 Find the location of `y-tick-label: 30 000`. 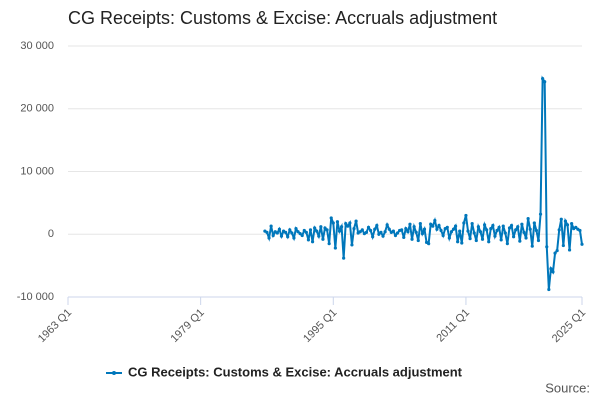

y-tick-label: 30 000 is located at coordinates (37, 46).